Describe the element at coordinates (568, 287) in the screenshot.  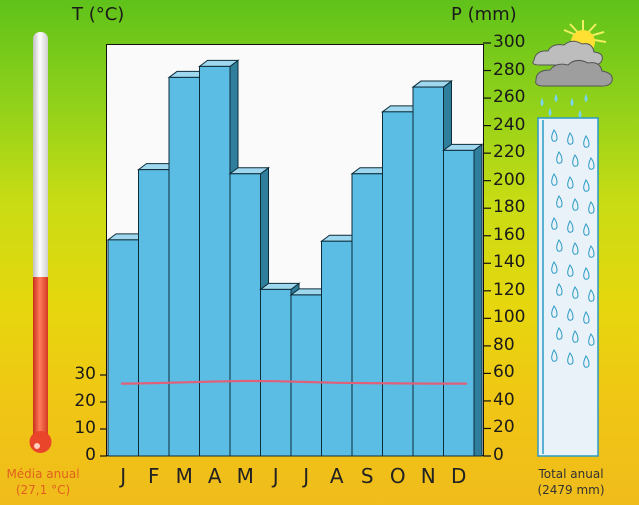
I see `rain-gauge-icon` at that location.